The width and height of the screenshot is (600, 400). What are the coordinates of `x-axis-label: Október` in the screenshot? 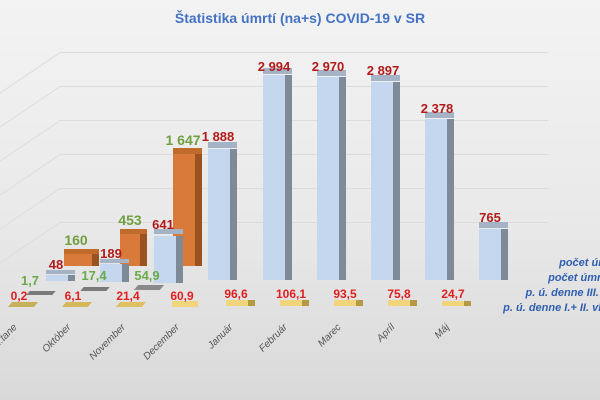 It's located at (57, 338).